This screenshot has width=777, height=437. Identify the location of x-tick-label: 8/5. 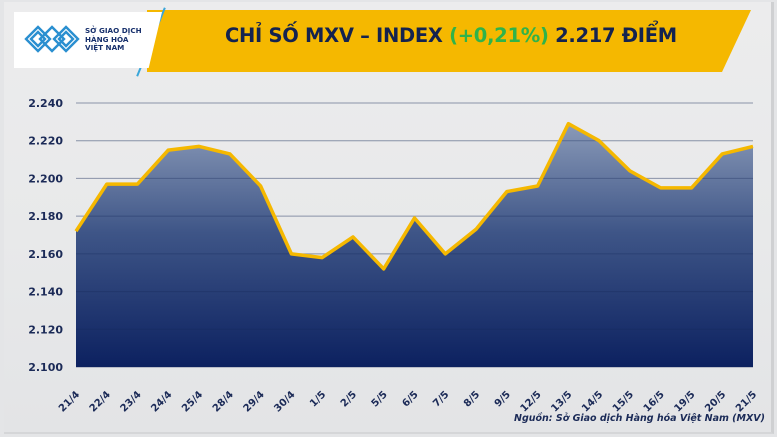
(472, 399).